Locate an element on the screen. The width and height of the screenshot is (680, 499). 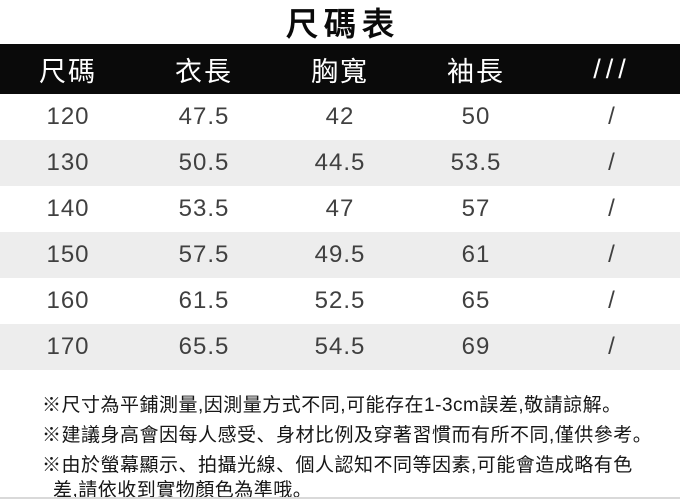
cell-size: 150 is located at coordinates (68, 254).